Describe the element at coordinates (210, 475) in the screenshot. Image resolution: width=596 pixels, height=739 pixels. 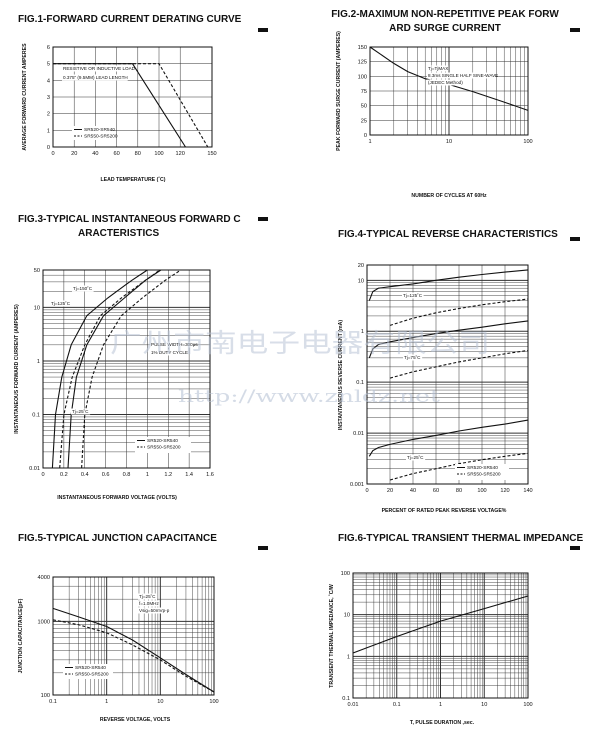
I see `x-tick-label: 1.6` at that location.